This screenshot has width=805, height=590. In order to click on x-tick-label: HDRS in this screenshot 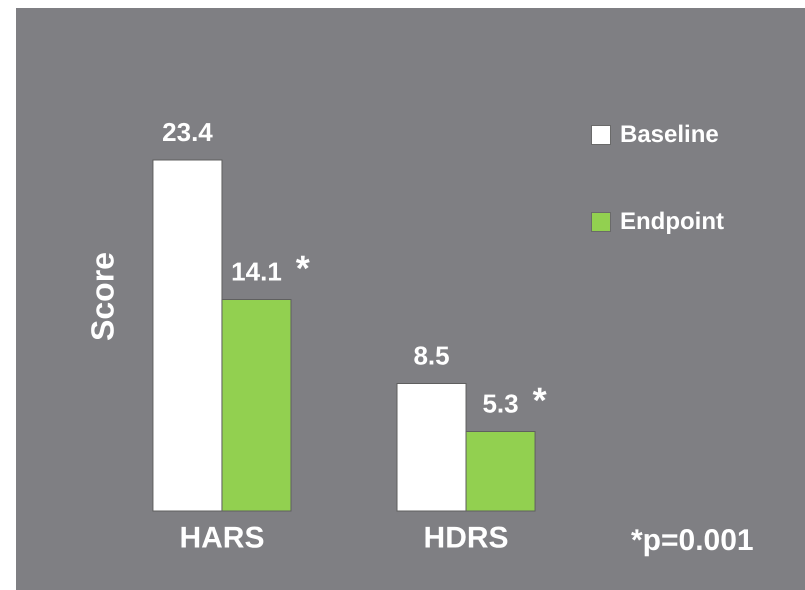, I will do `click(466, 538)`.